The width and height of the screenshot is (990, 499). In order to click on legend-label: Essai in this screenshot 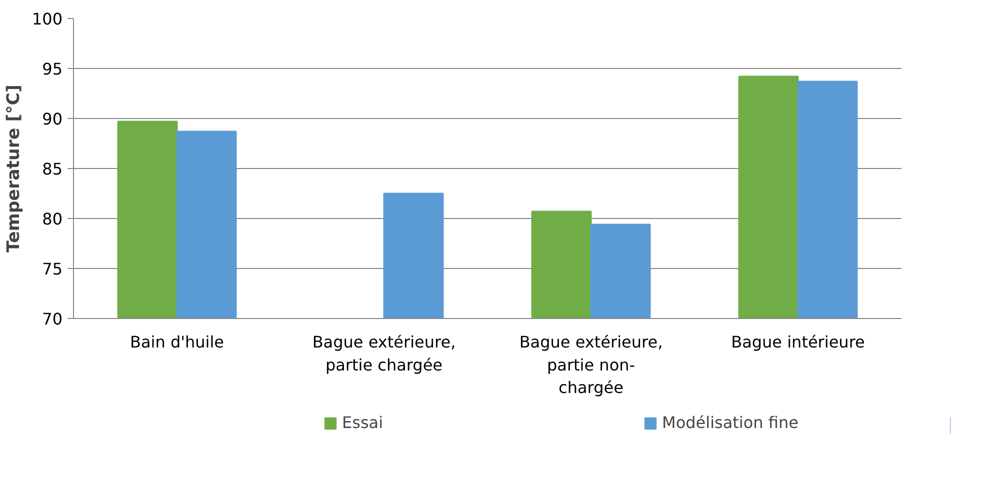, I will do `click(363, 422)`.